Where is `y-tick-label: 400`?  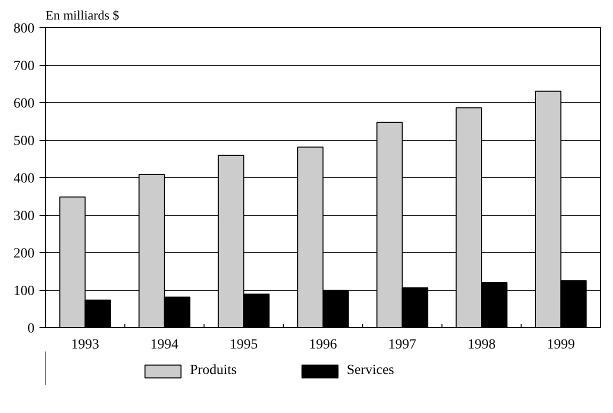
y-tick-label: 400 is located at coordinates (24, 179).